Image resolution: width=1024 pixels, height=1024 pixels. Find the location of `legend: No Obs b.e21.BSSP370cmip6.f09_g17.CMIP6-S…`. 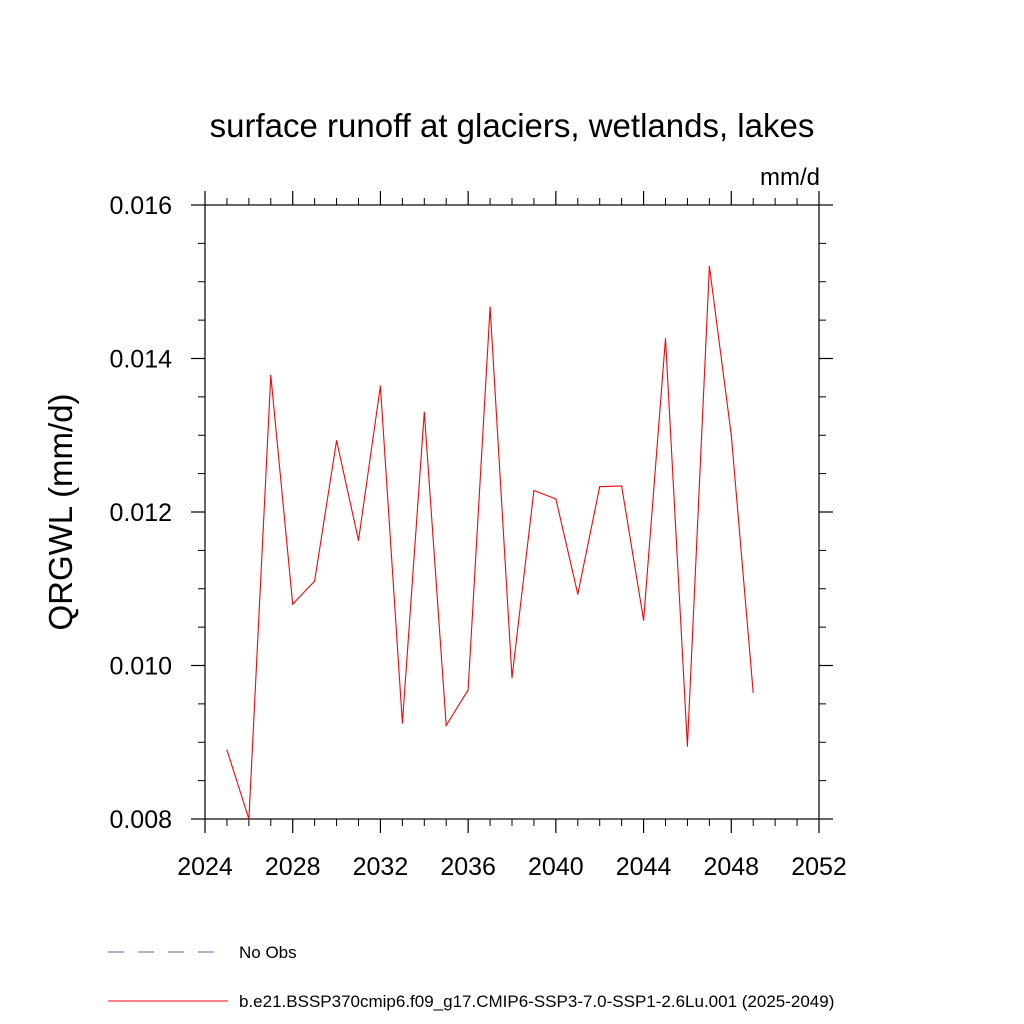

legend: No Obs b.e21.BSSP370cmip6.f09_g17.CMIP6-S… is located at coordinates (471, 977).